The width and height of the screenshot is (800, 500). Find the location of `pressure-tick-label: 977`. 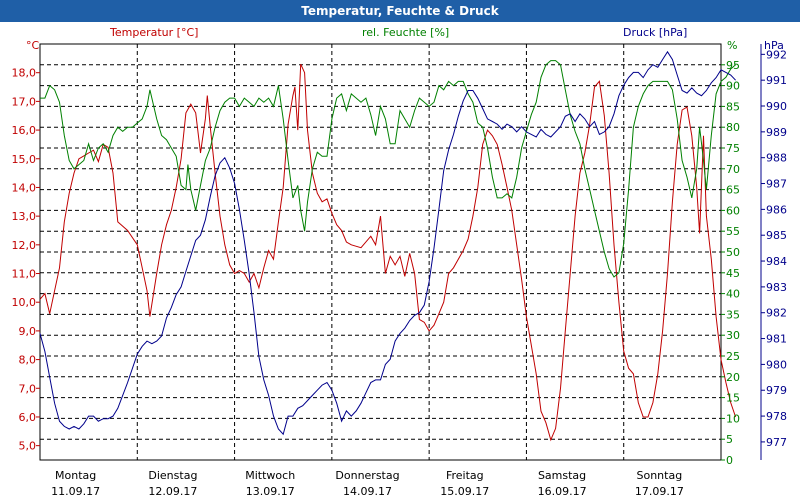

pressure-tick-label: 977 is located at coordinates (776, 442).